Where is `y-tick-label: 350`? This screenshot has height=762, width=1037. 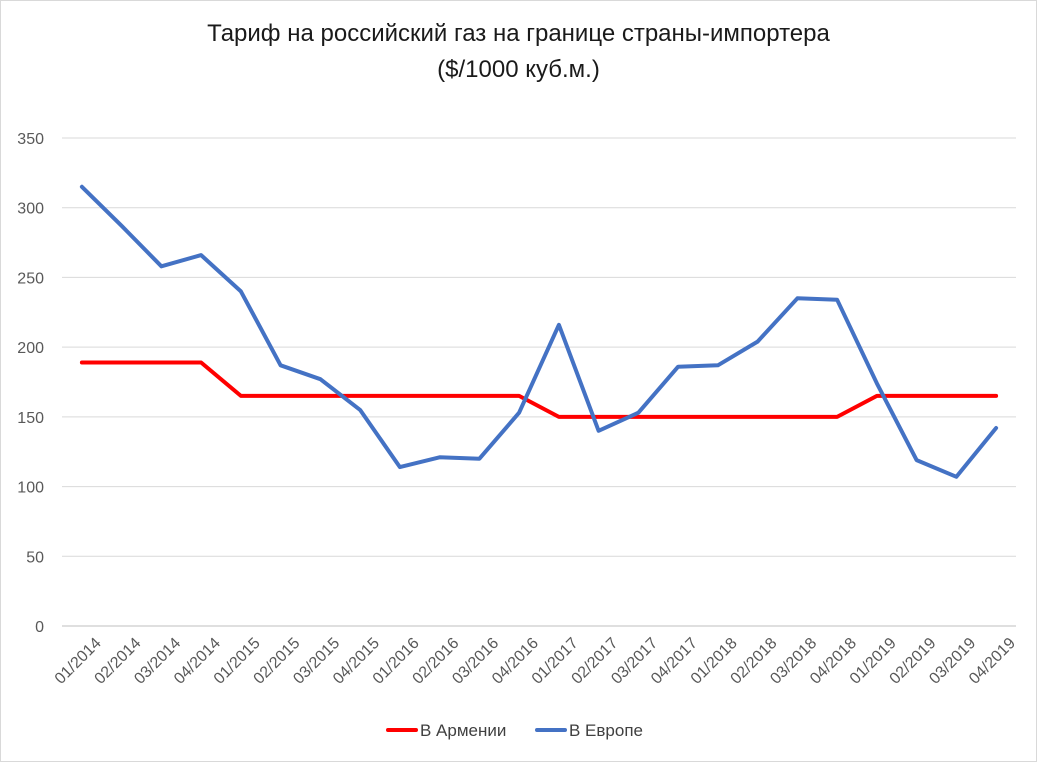 y-tick-label: 350 is located at coordinates (30, 139).